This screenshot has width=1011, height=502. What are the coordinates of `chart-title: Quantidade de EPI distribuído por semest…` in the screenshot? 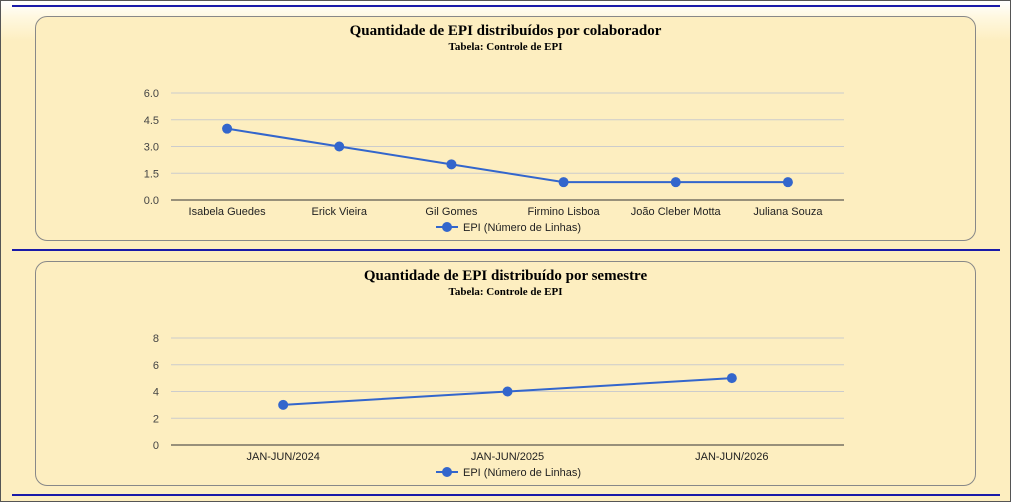 It's located at (505, 276).